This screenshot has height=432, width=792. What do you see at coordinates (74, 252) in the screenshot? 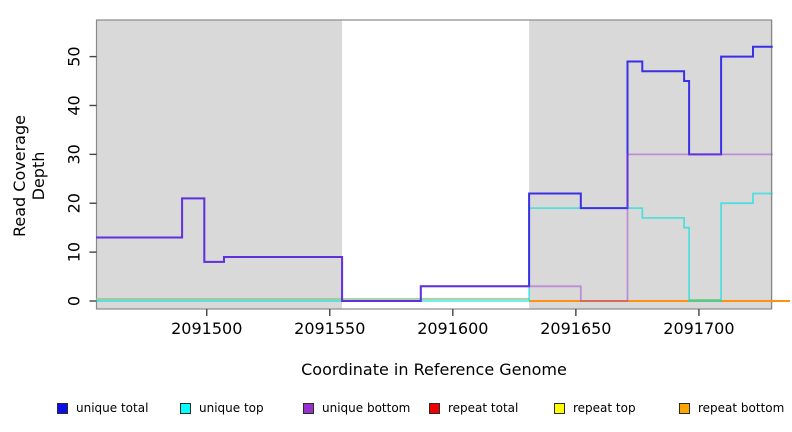
I see `y-tick-label: 10` at bounding box center [74, 252].